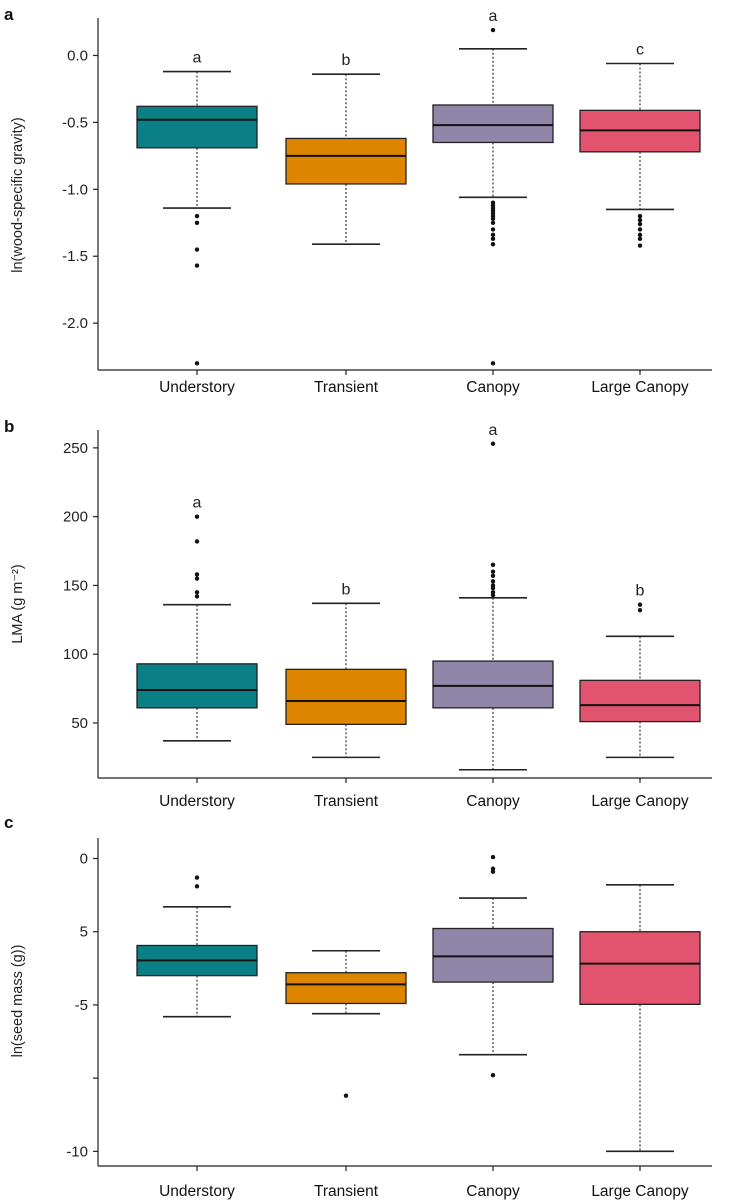 The height and width of the screenshot is (1202, 732). I want to click on significance-letter: c, so click(640, 50).